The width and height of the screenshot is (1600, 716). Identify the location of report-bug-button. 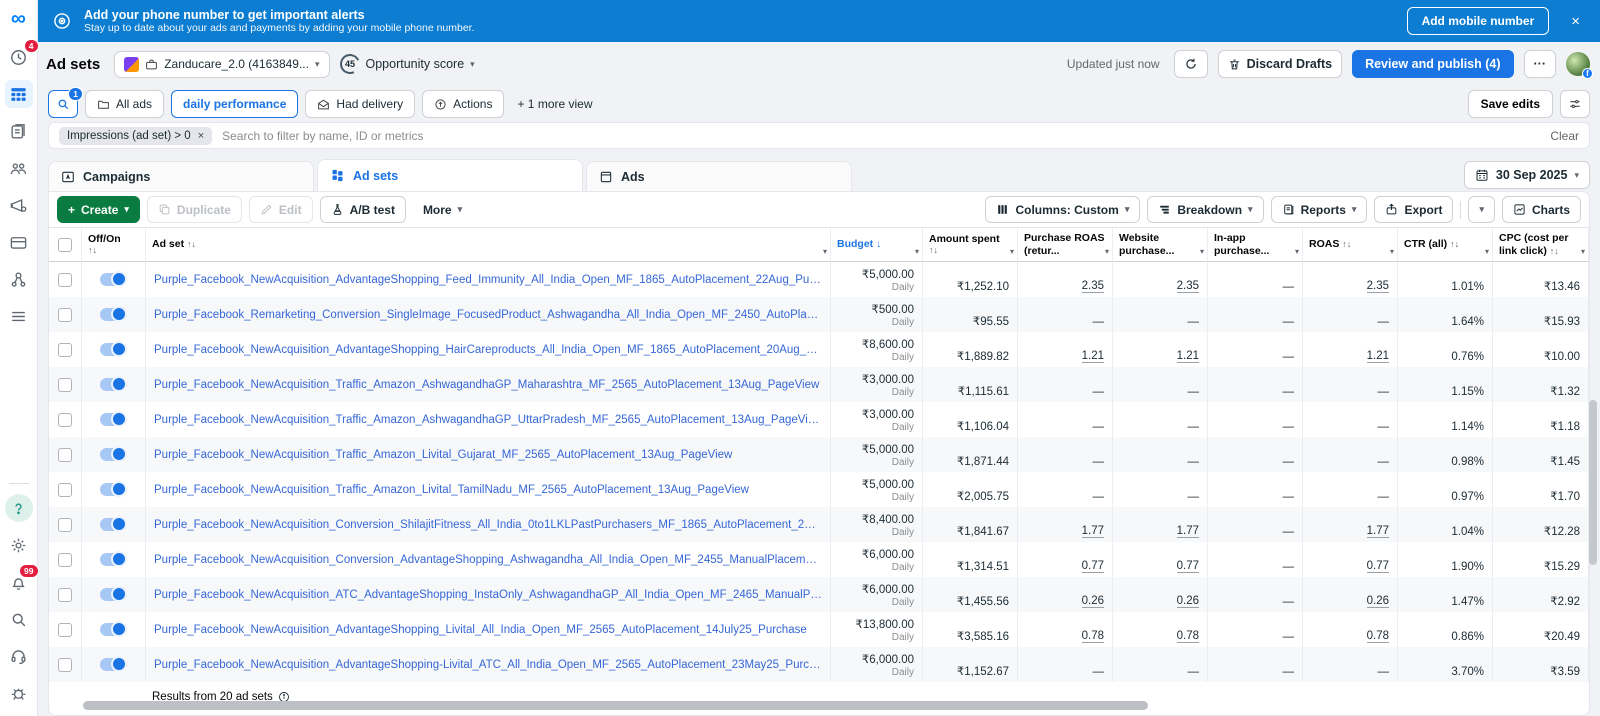
(19, 693).